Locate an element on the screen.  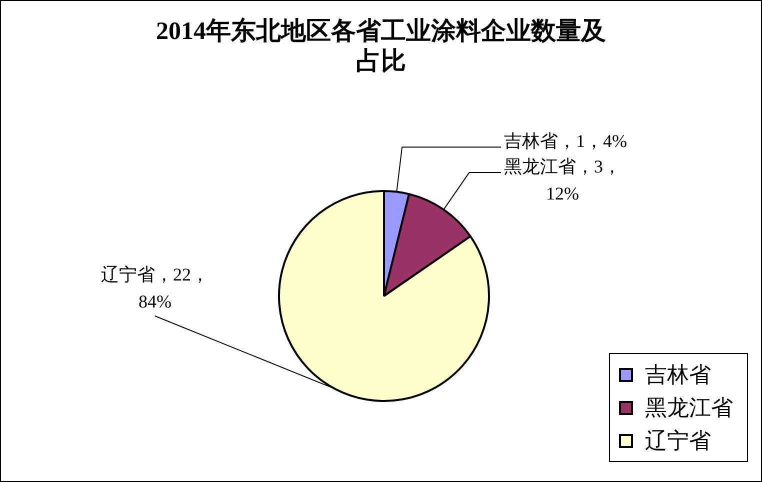
legend-label: 吉林省 is located at coordinates (678, 374).